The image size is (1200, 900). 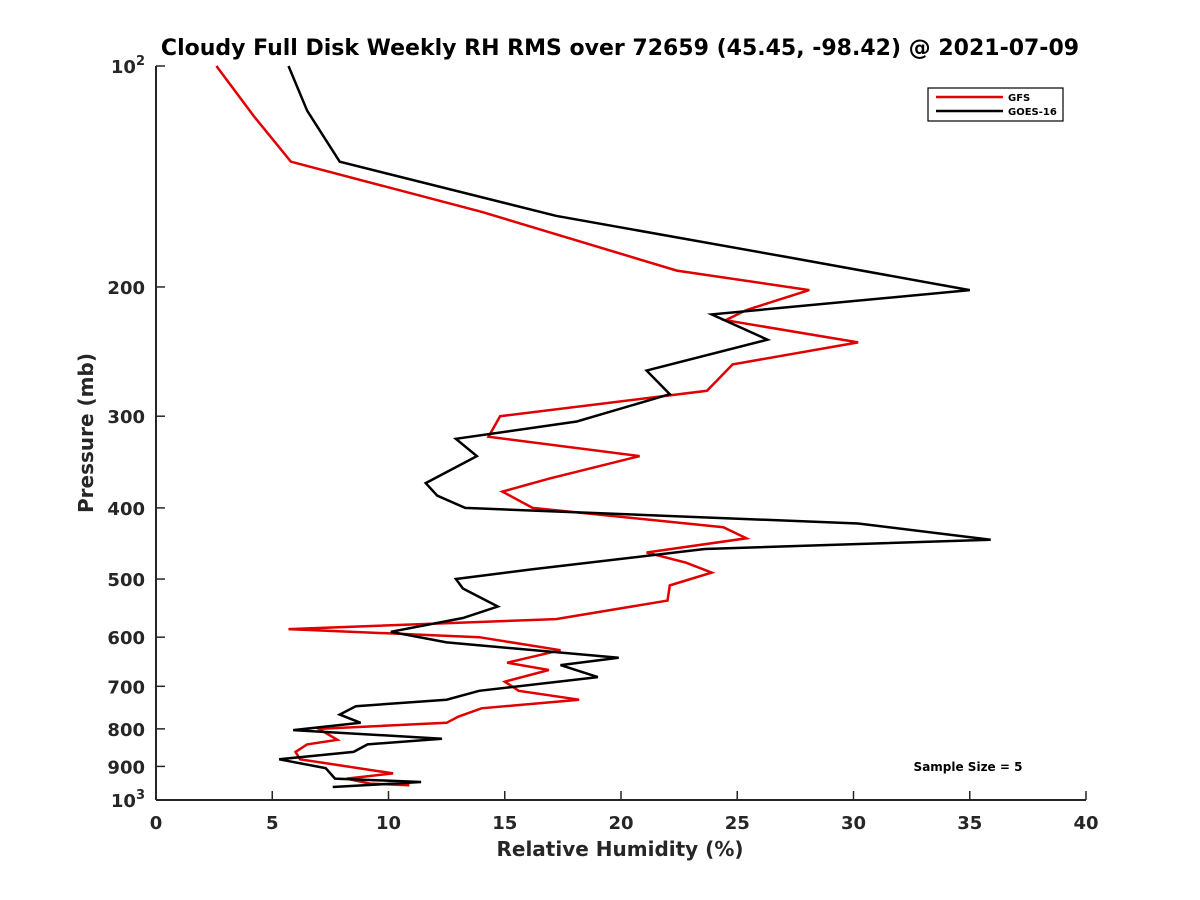 I want to click on x-tick-label: 30, so click(x=853, y=823).